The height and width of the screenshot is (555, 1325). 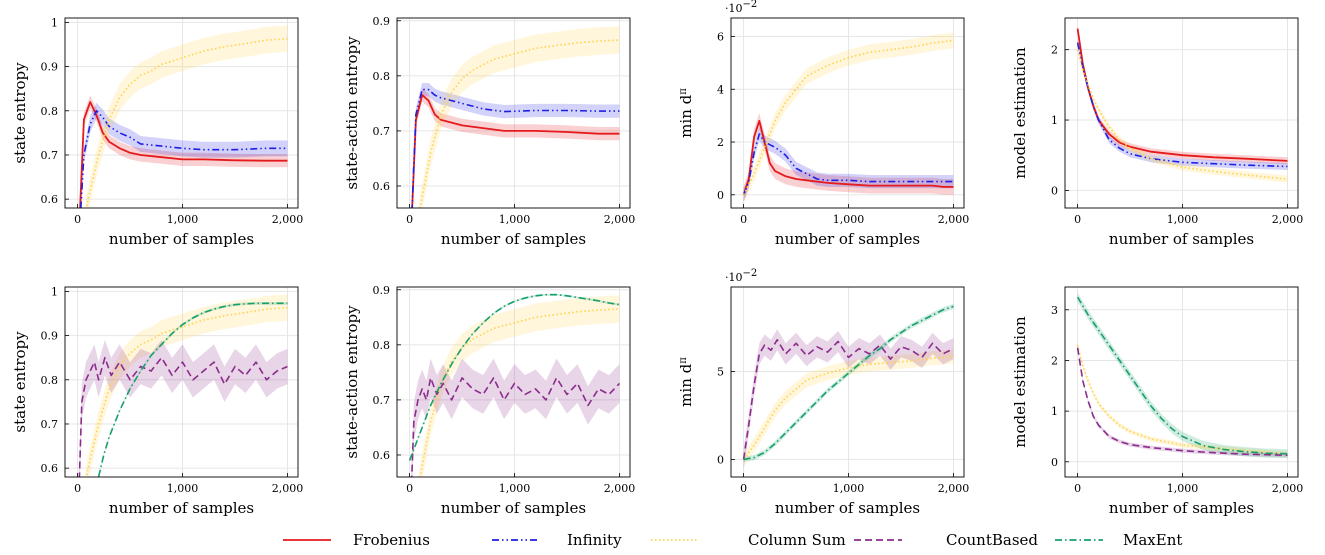 I want to click on y-axis-label: min dπ, so click(x=686, y=113).